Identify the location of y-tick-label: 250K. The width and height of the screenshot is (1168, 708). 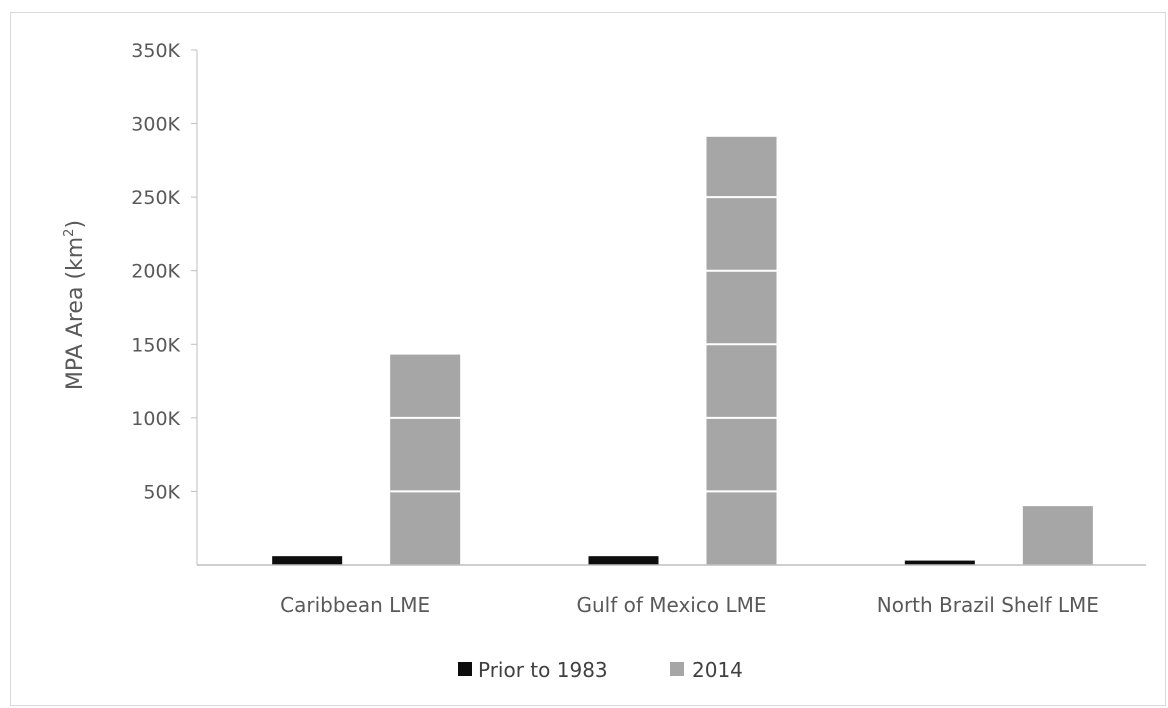
(155, 198).